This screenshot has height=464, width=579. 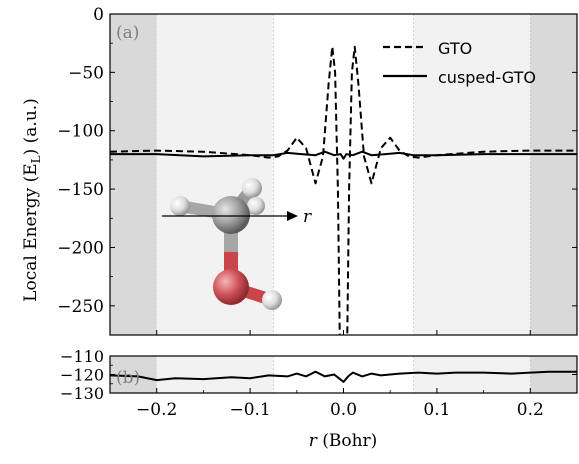 I want to click on y-axis-label: Local Energy (EL) (a.u.), so click(x=32, y=200).